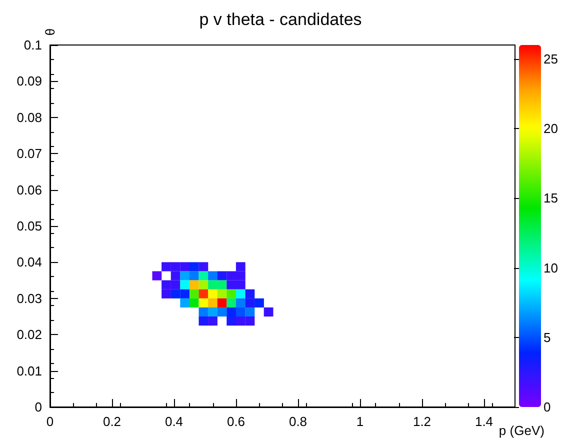 The height and width of the screenshot is (440, 561). Describe the element at coordinates (422, 421) in the screenshot. I see `x-tick-label: 1.2` at that location.